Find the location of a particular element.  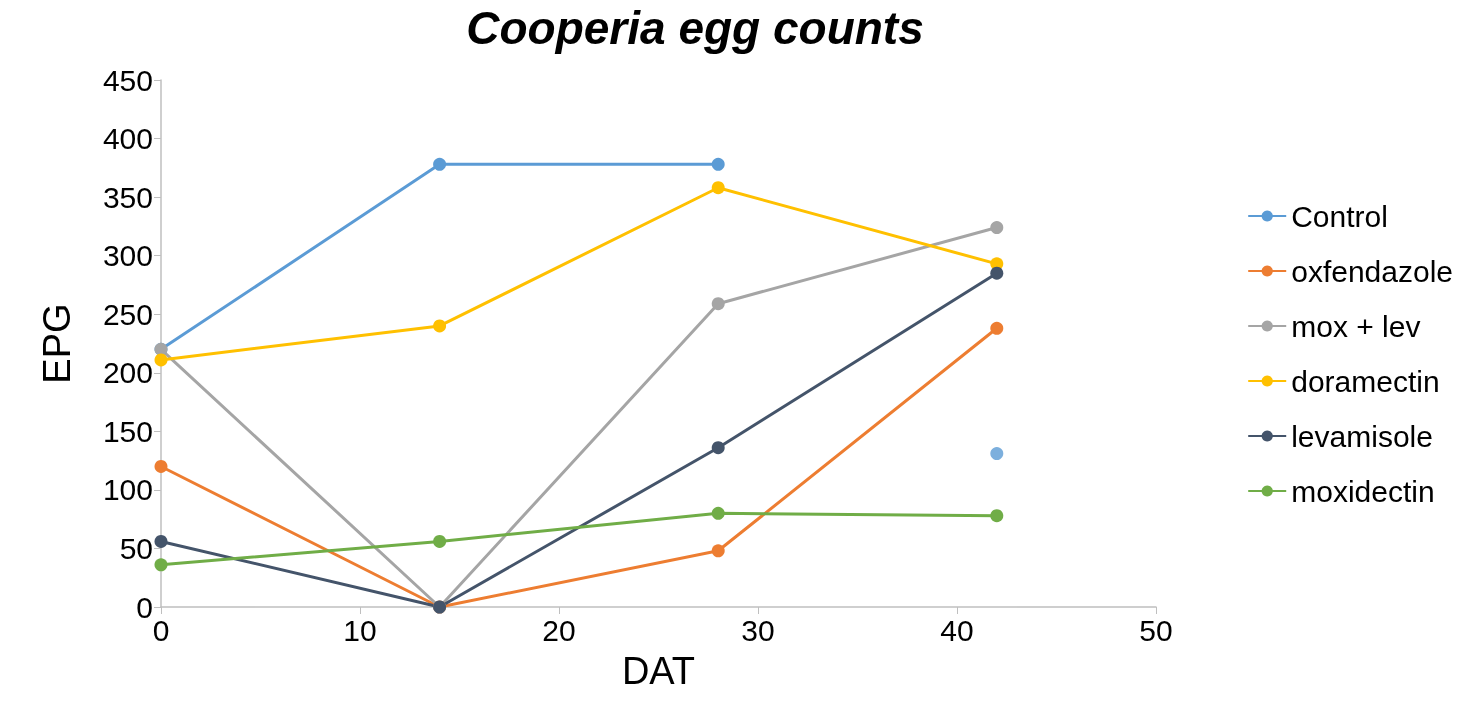

y-tick-label: 350 is located at coordinates (127, 197).